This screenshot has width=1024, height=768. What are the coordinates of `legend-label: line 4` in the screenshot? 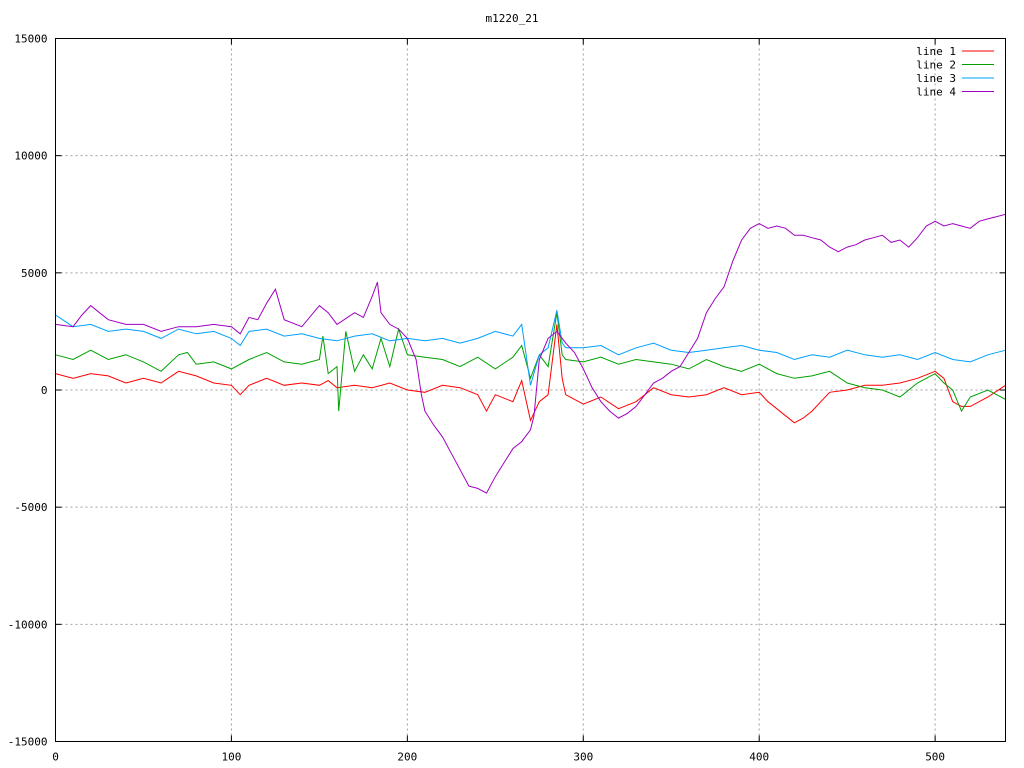 It's located at (936, 92).